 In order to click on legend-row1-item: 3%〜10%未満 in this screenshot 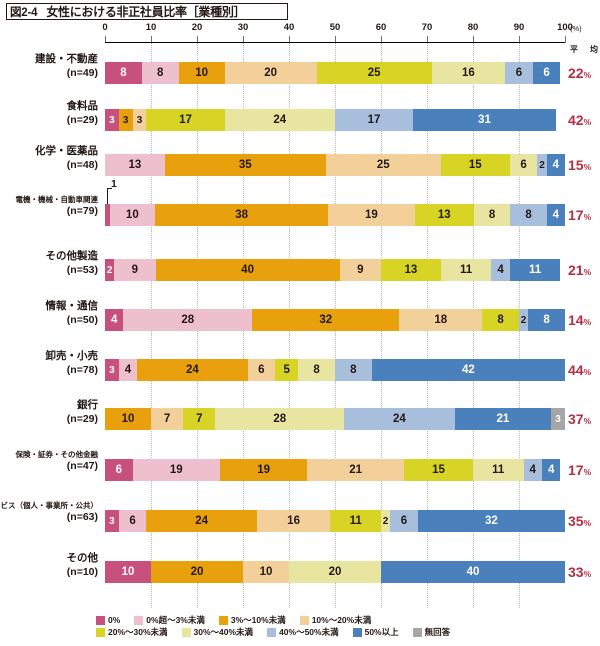, I will do `click(252, 620)`.